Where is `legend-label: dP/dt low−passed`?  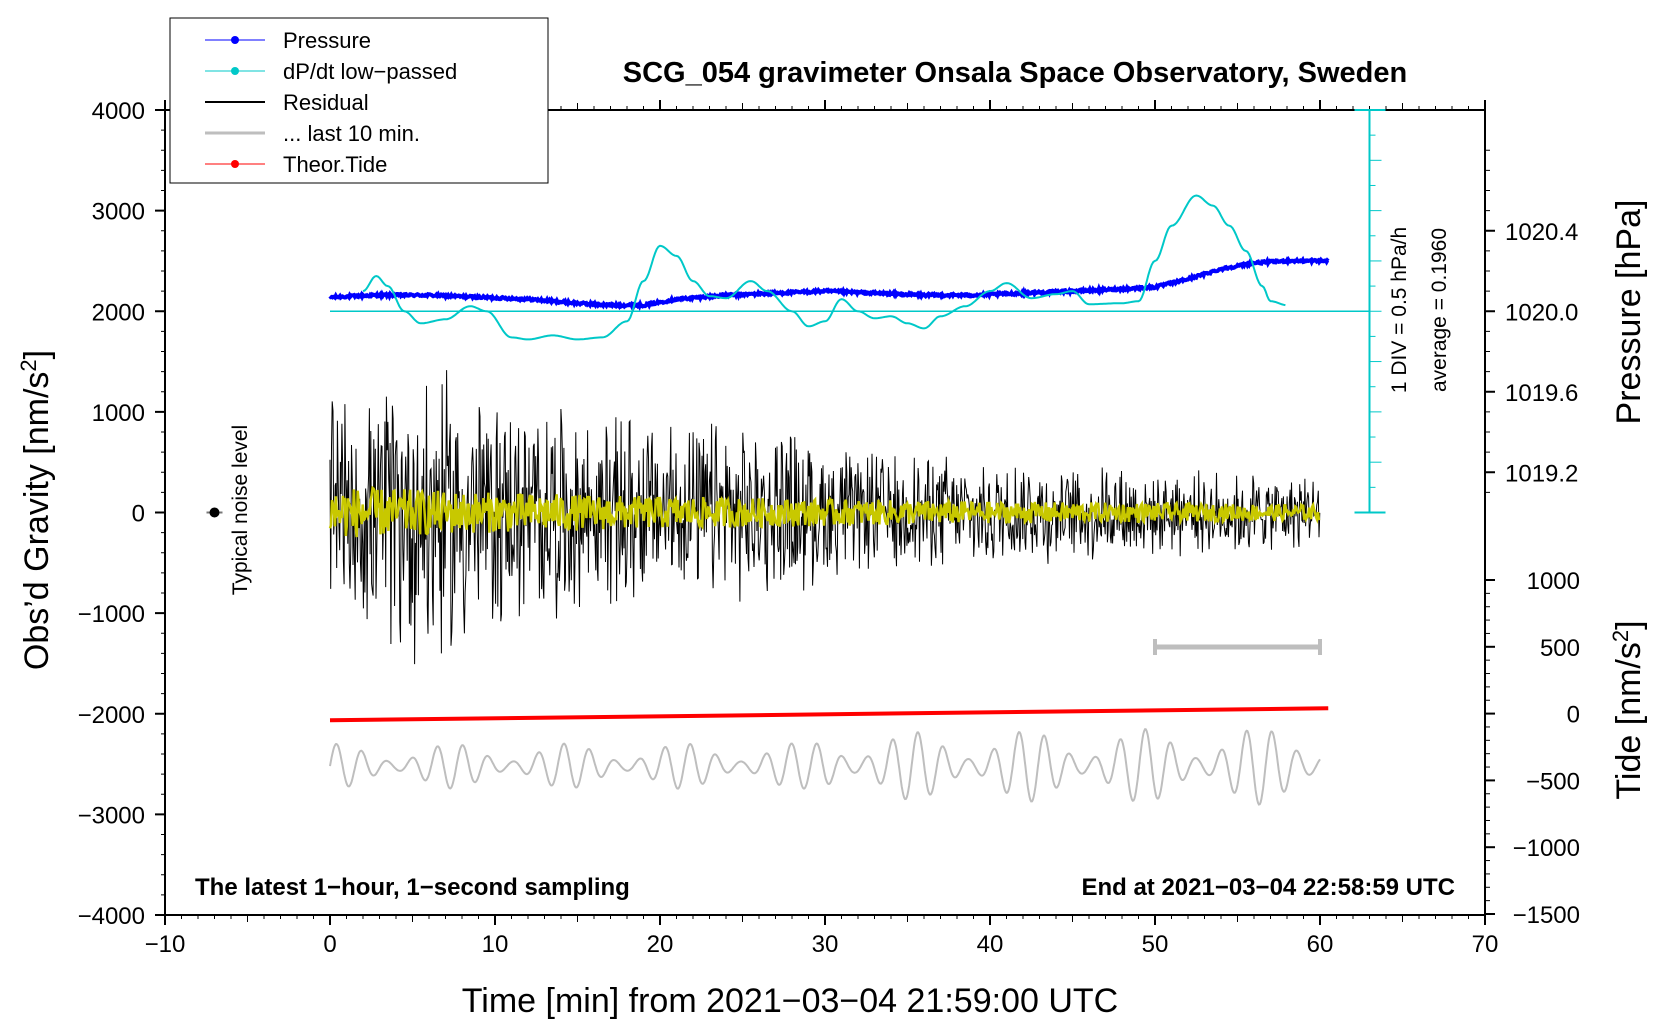 legend-label: dP/dt low−passed is located at coordinates (370, 71).